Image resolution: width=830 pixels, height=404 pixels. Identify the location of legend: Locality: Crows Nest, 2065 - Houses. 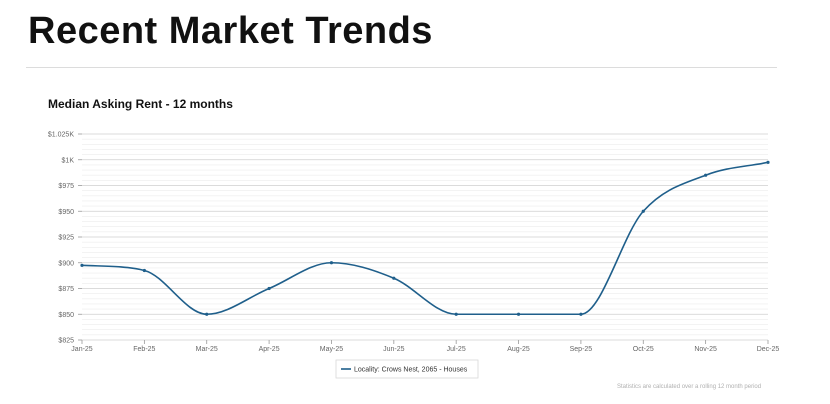
(407, 369).